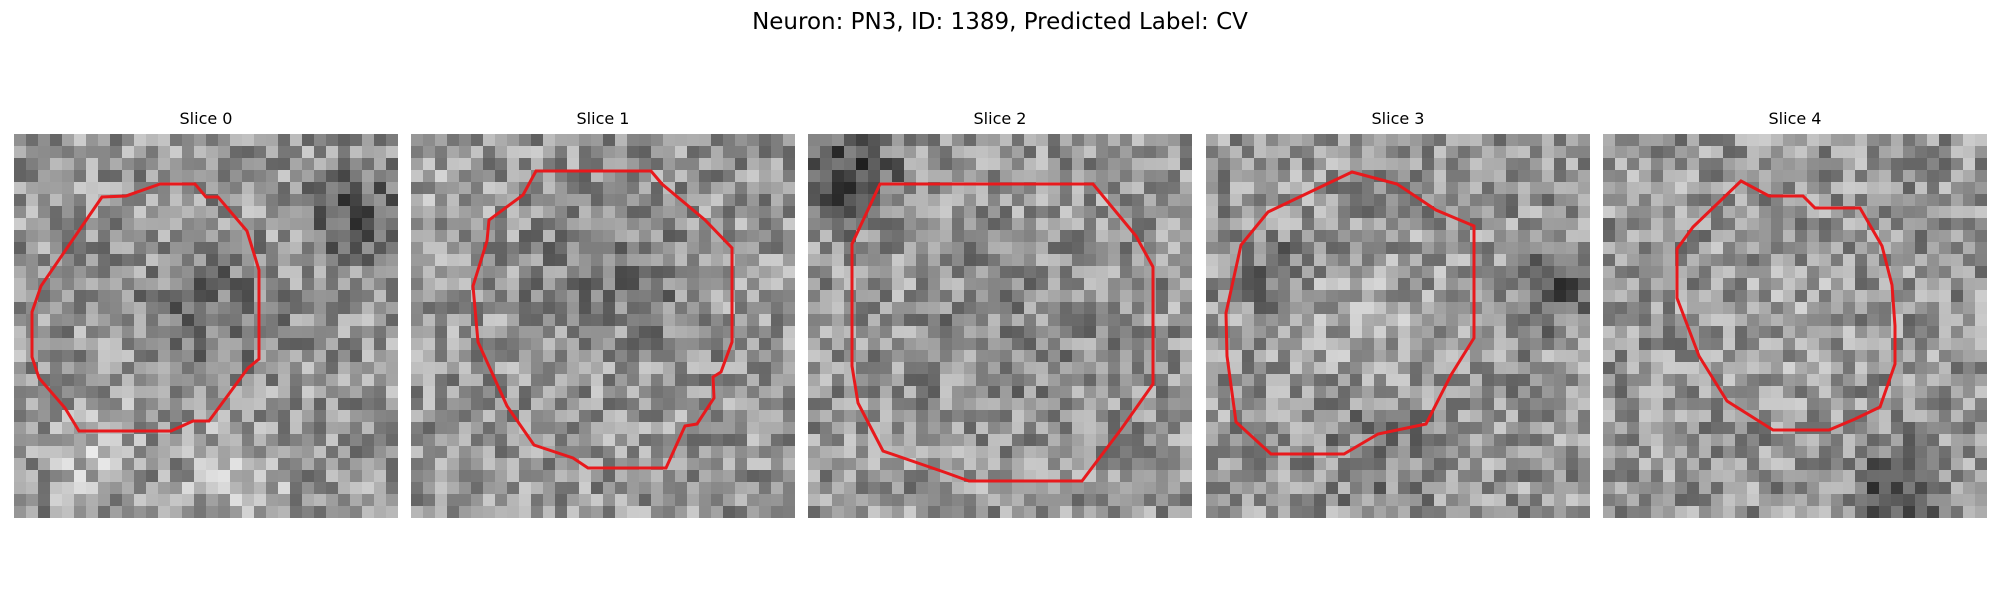  What do you see at coordinates (1002, 332) in the screenshot?
I see `slice-2-contour` at bounding box center [1002, 332].